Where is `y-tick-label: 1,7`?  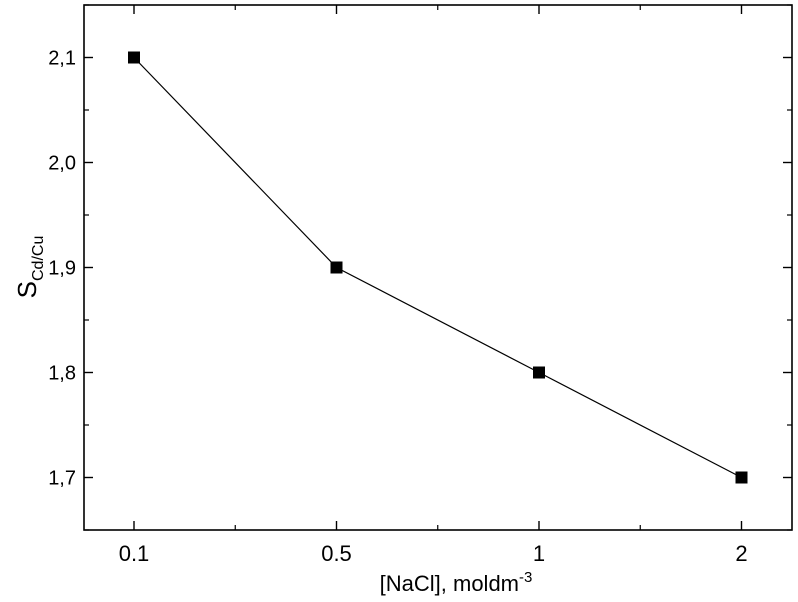 y-tick-label: 1,7 is located at coordinates (62, 479).